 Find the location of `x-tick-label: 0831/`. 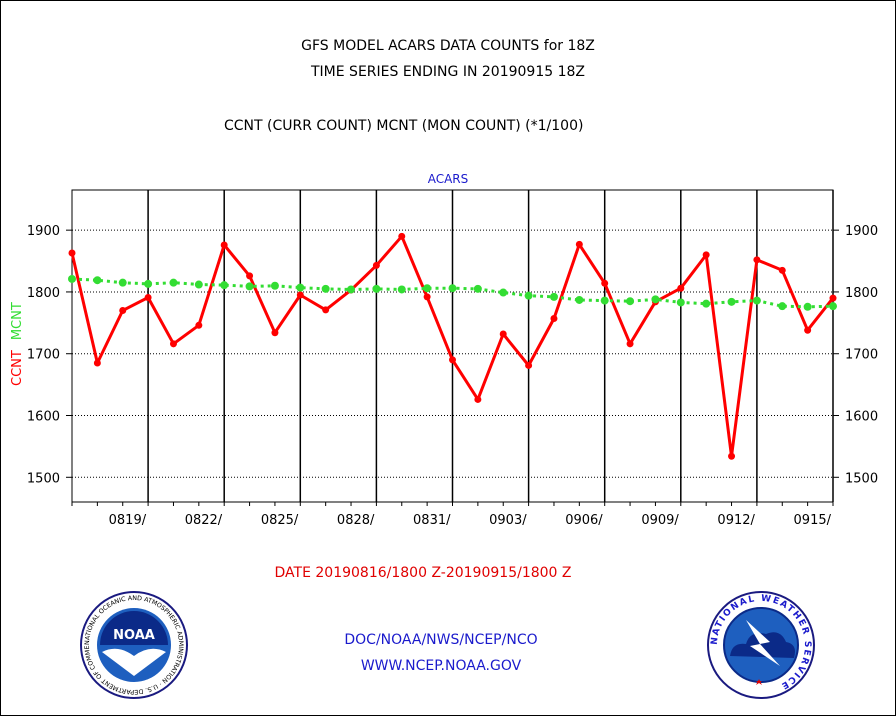

x-tick-label: 0831/ is located at coordinates (432, 520).